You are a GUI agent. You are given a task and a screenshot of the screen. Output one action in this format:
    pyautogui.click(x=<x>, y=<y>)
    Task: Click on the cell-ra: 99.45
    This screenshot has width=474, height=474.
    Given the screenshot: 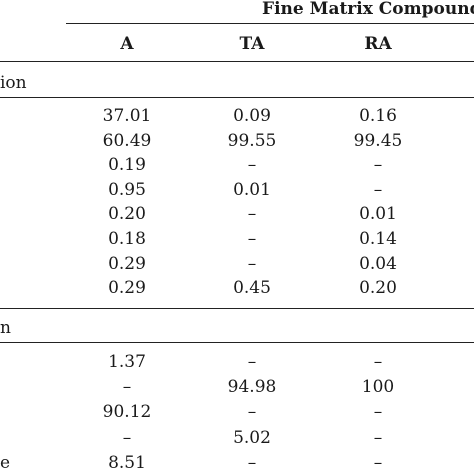 What is the action you would take?
    pyautogui.click(x=378, y=140)
    